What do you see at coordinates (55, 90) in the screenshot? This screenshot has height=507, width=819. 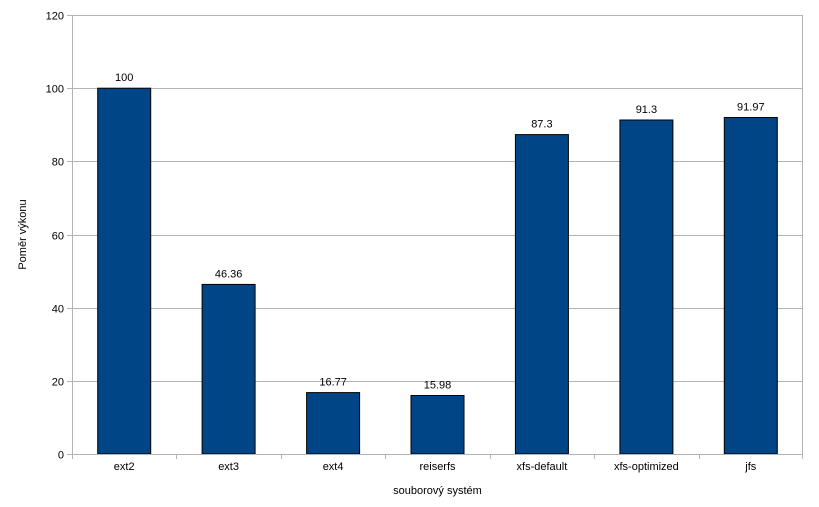 I see `y-tick-label: 100` at bounding box center [55, 90].